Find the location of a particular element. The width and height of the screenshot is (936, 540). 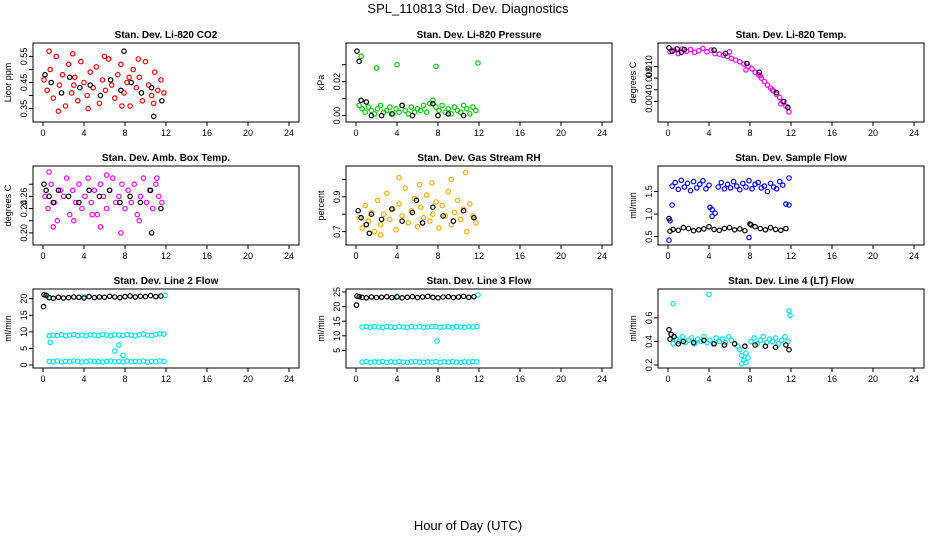

series-blue is located at coordinates (729, 209).